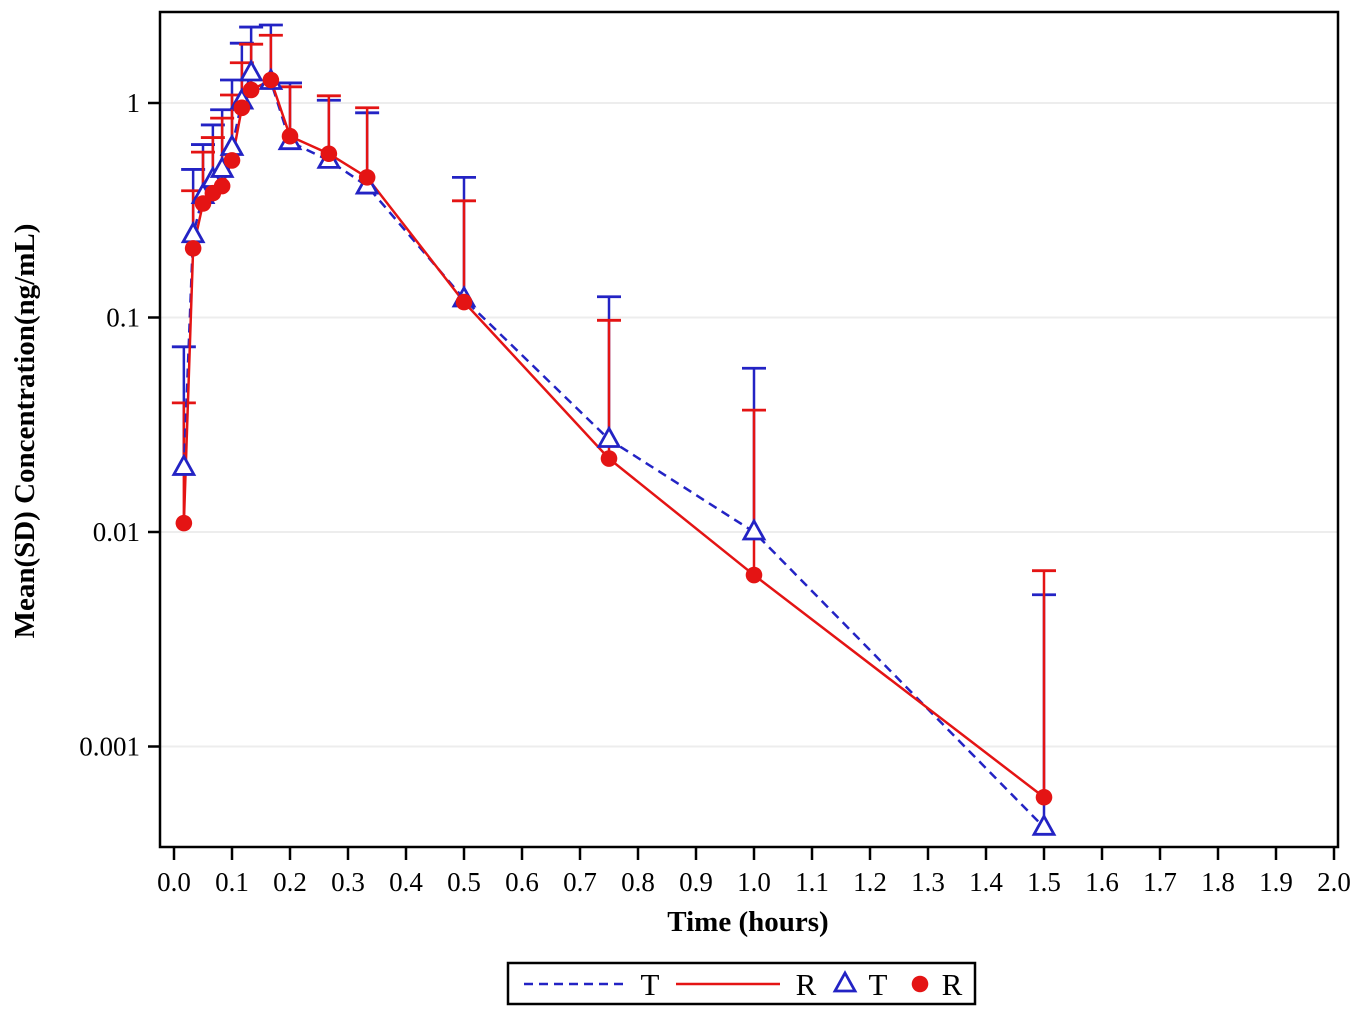 Image resolution: width=1350 pixels, height=1013 pixels. I want to click on y-tick-label: 0.001, so click(109, 747).